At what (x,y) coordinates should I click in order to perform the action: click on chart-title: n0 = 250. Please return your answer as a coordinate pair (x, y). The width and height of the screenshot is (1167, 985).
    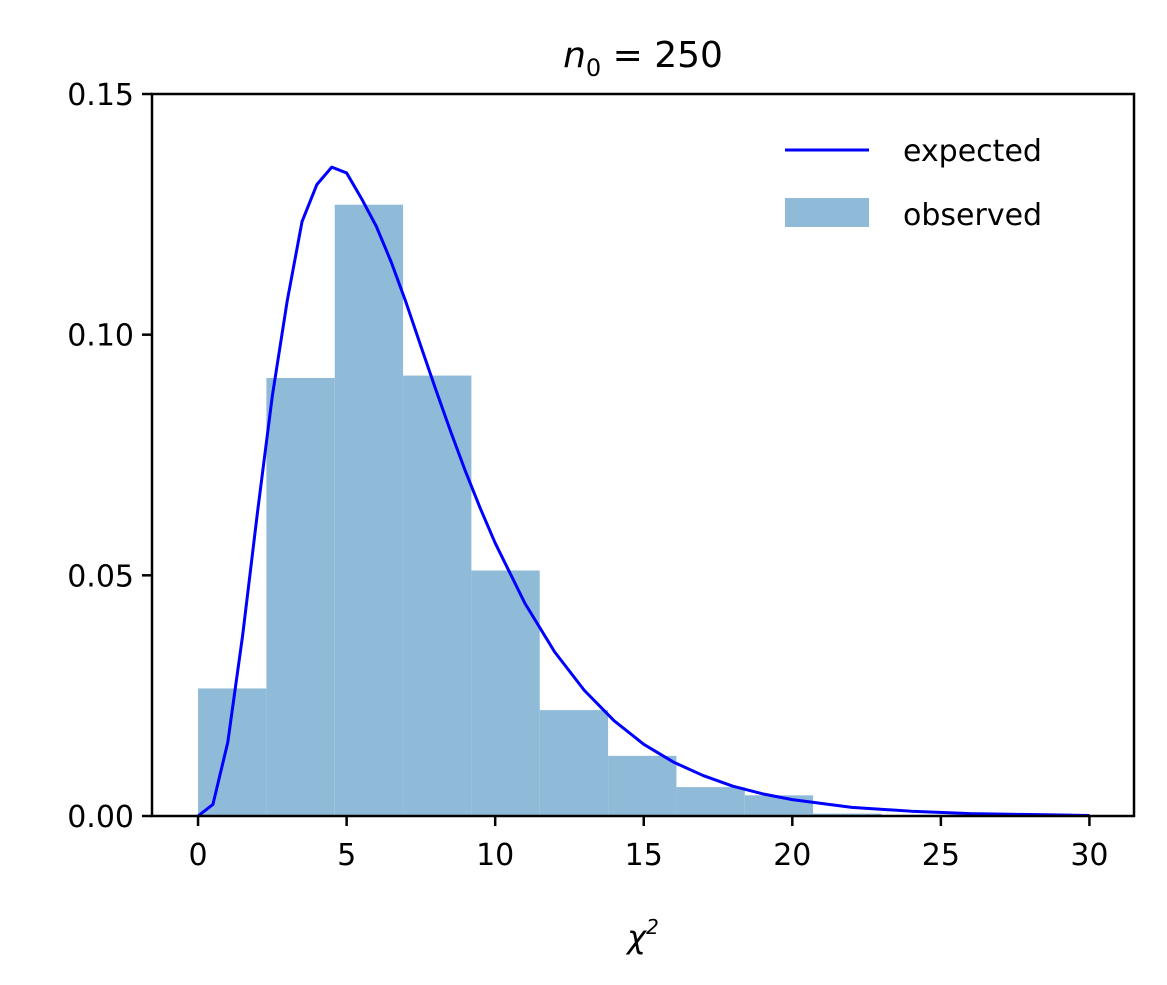
    Looking at the image, I should click on (643, 58).